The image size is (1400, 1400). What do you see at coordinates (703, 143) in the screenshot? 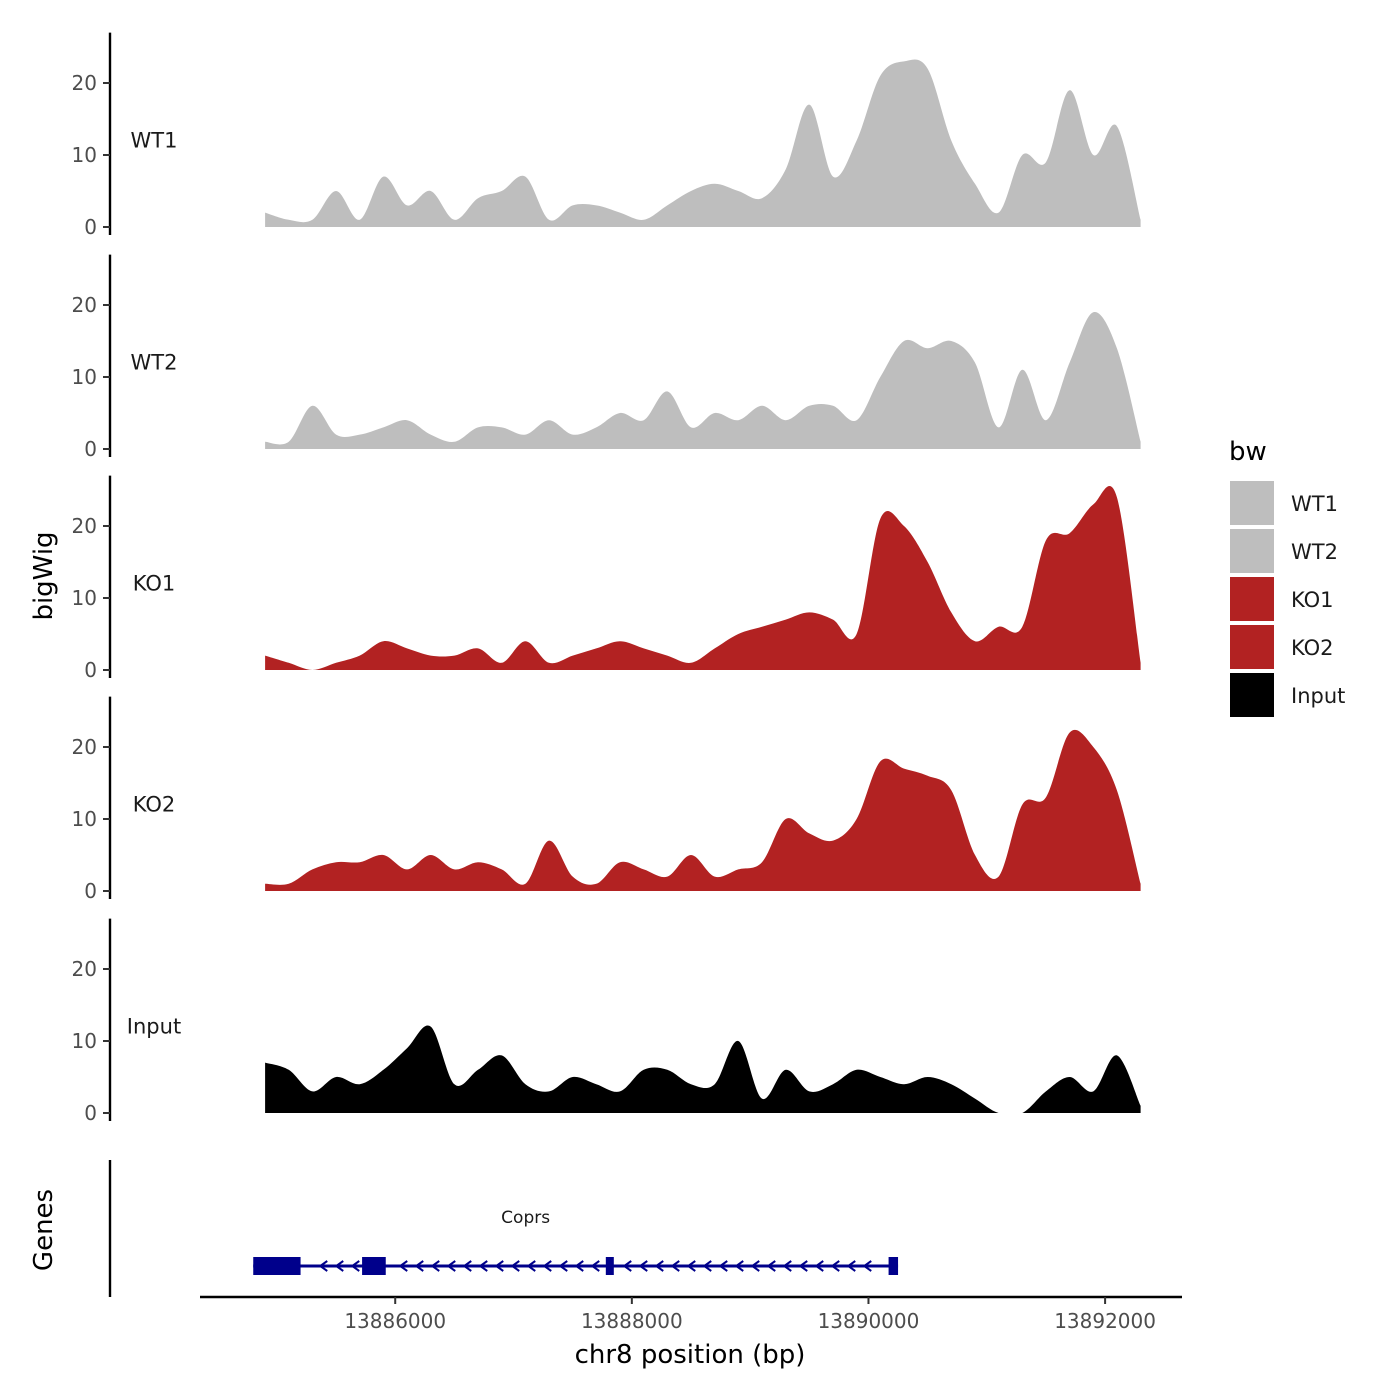
I see `area-wt1` at bounding box center [703, 143].